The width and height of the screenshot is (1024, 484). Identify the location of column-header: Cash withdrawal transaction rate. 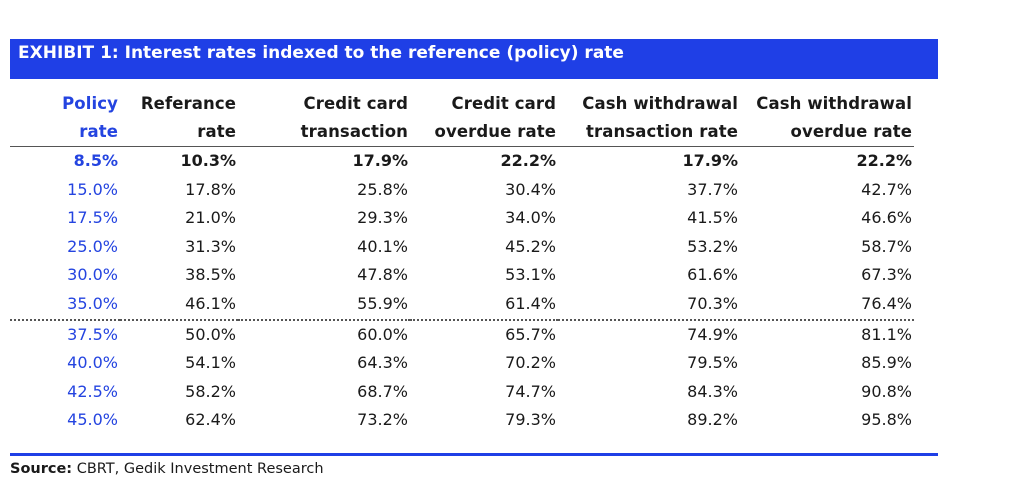
(649, 118).